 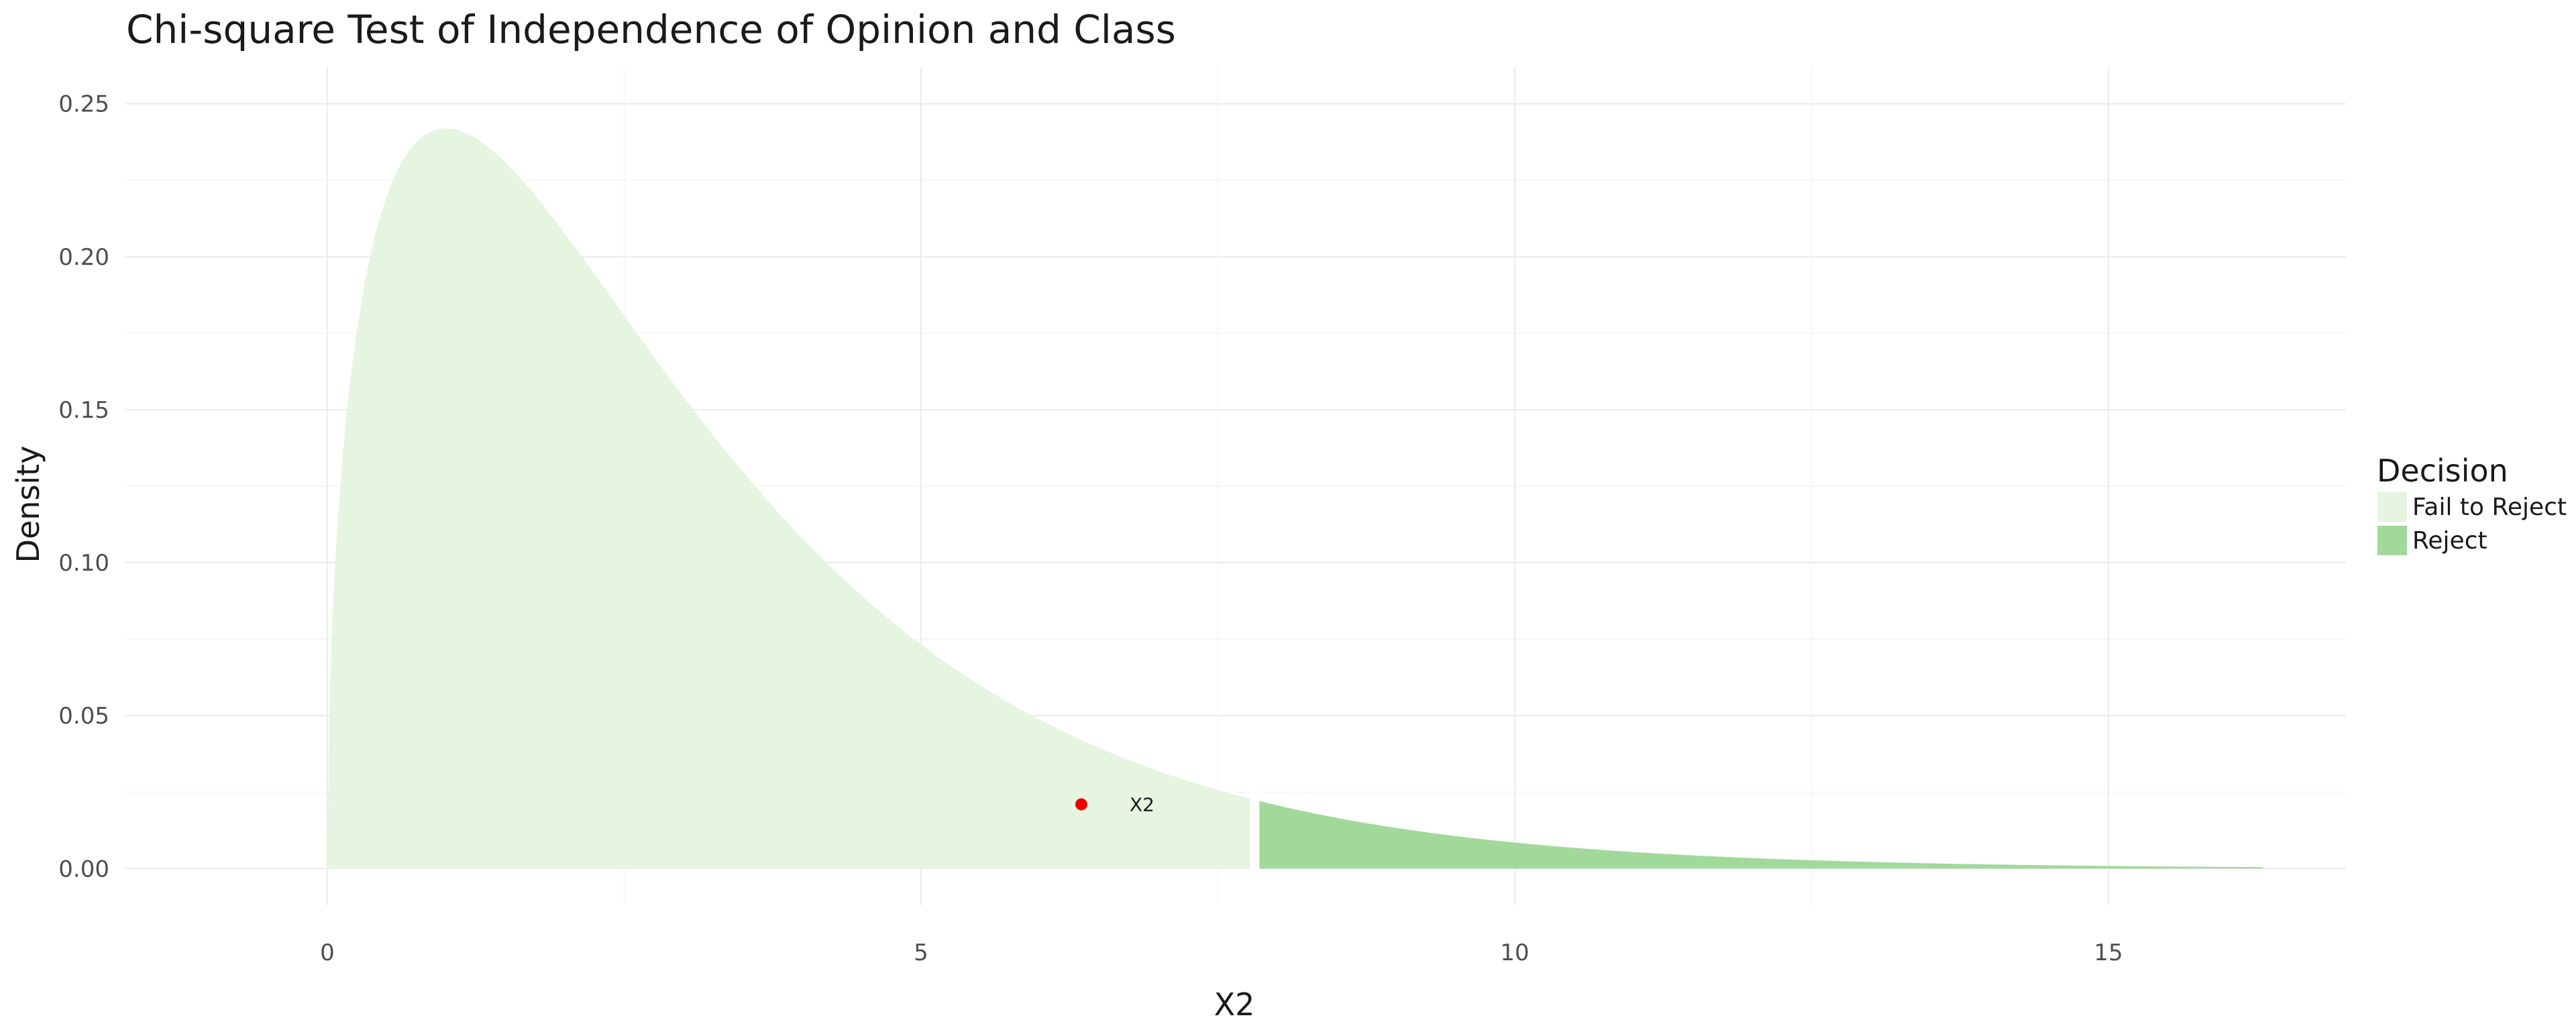 What do you see at coordinates (327, 952) in the screenshot?
I see `x-tick-label: 0` at bounding box center [327, 952].